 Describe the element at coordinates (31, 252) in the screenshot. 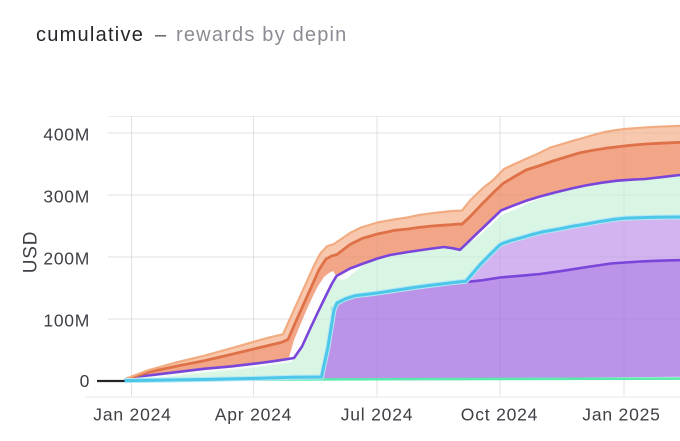

I see `svg-text: USD` at that location.